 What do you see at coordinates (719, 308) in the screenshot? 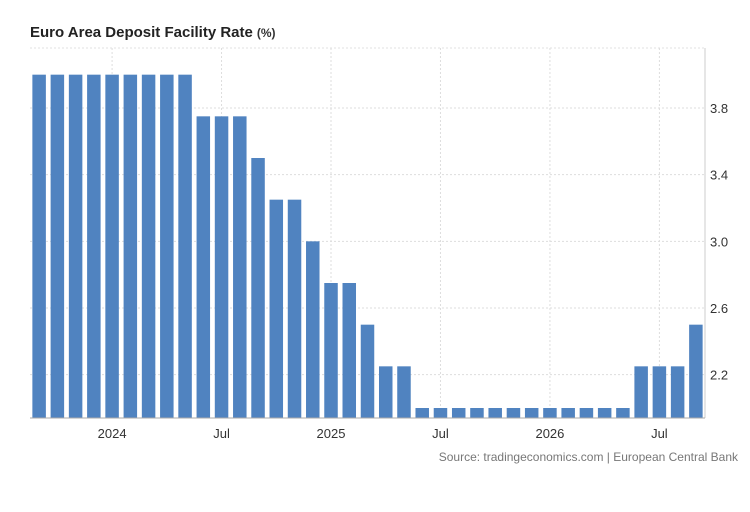
I see `y-tick-label: 2.6` at bounding box center [719, 308].